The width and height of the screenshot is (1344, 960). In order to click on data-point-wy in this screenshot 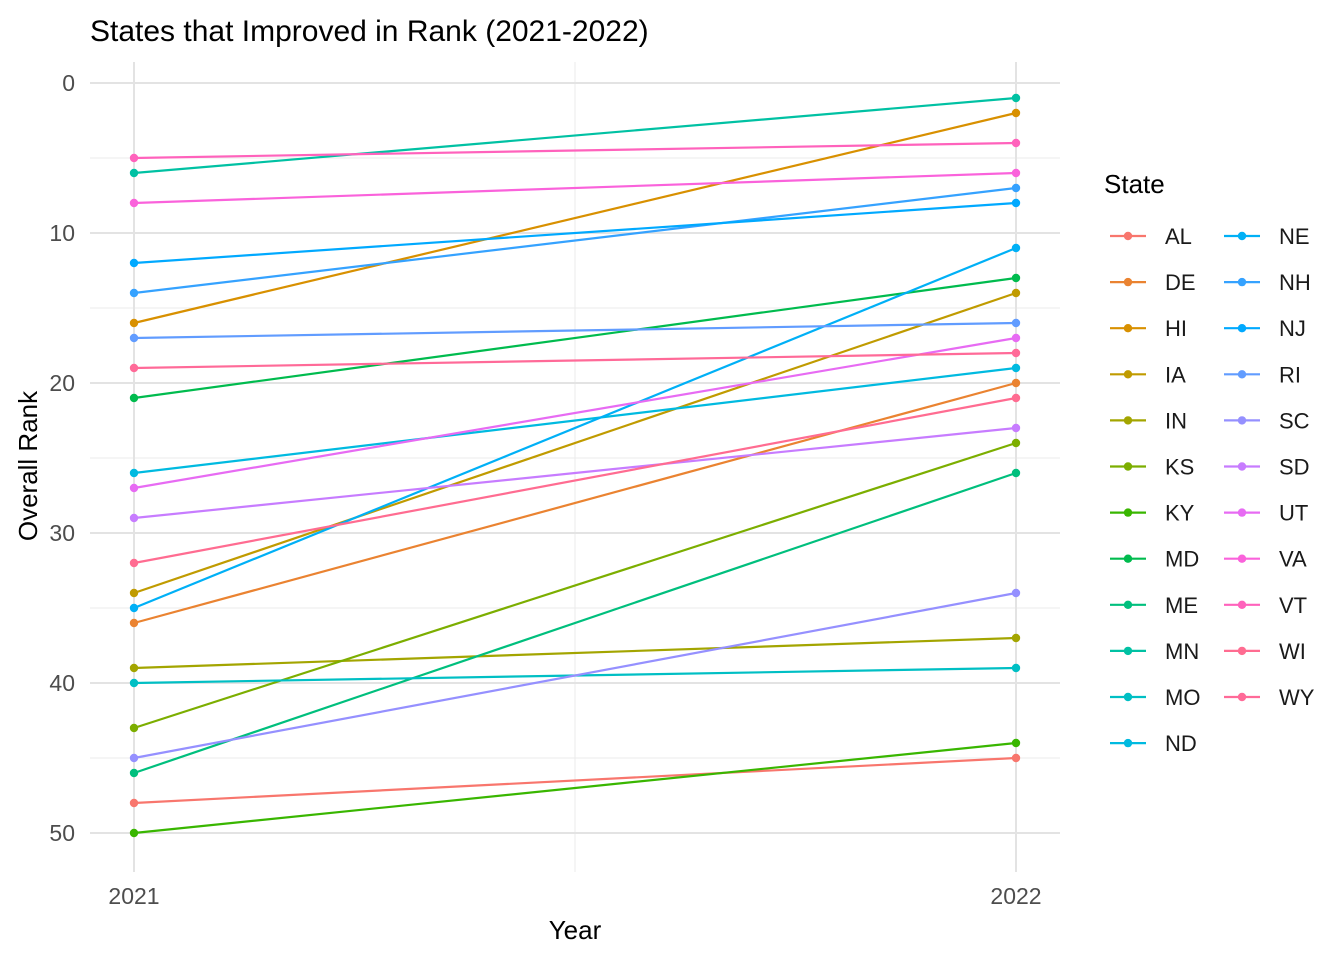, I will do `click(134, 368)`.